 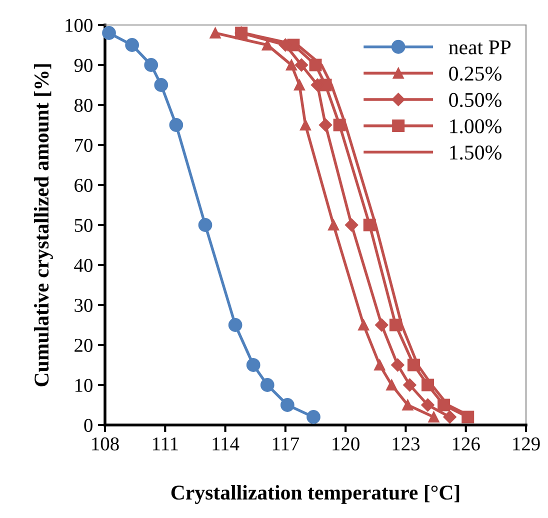 What do you see at coordinates (475, 73) in the screenshot?
I see `legend-label: 0.25%` at bounding box center [475, 73].